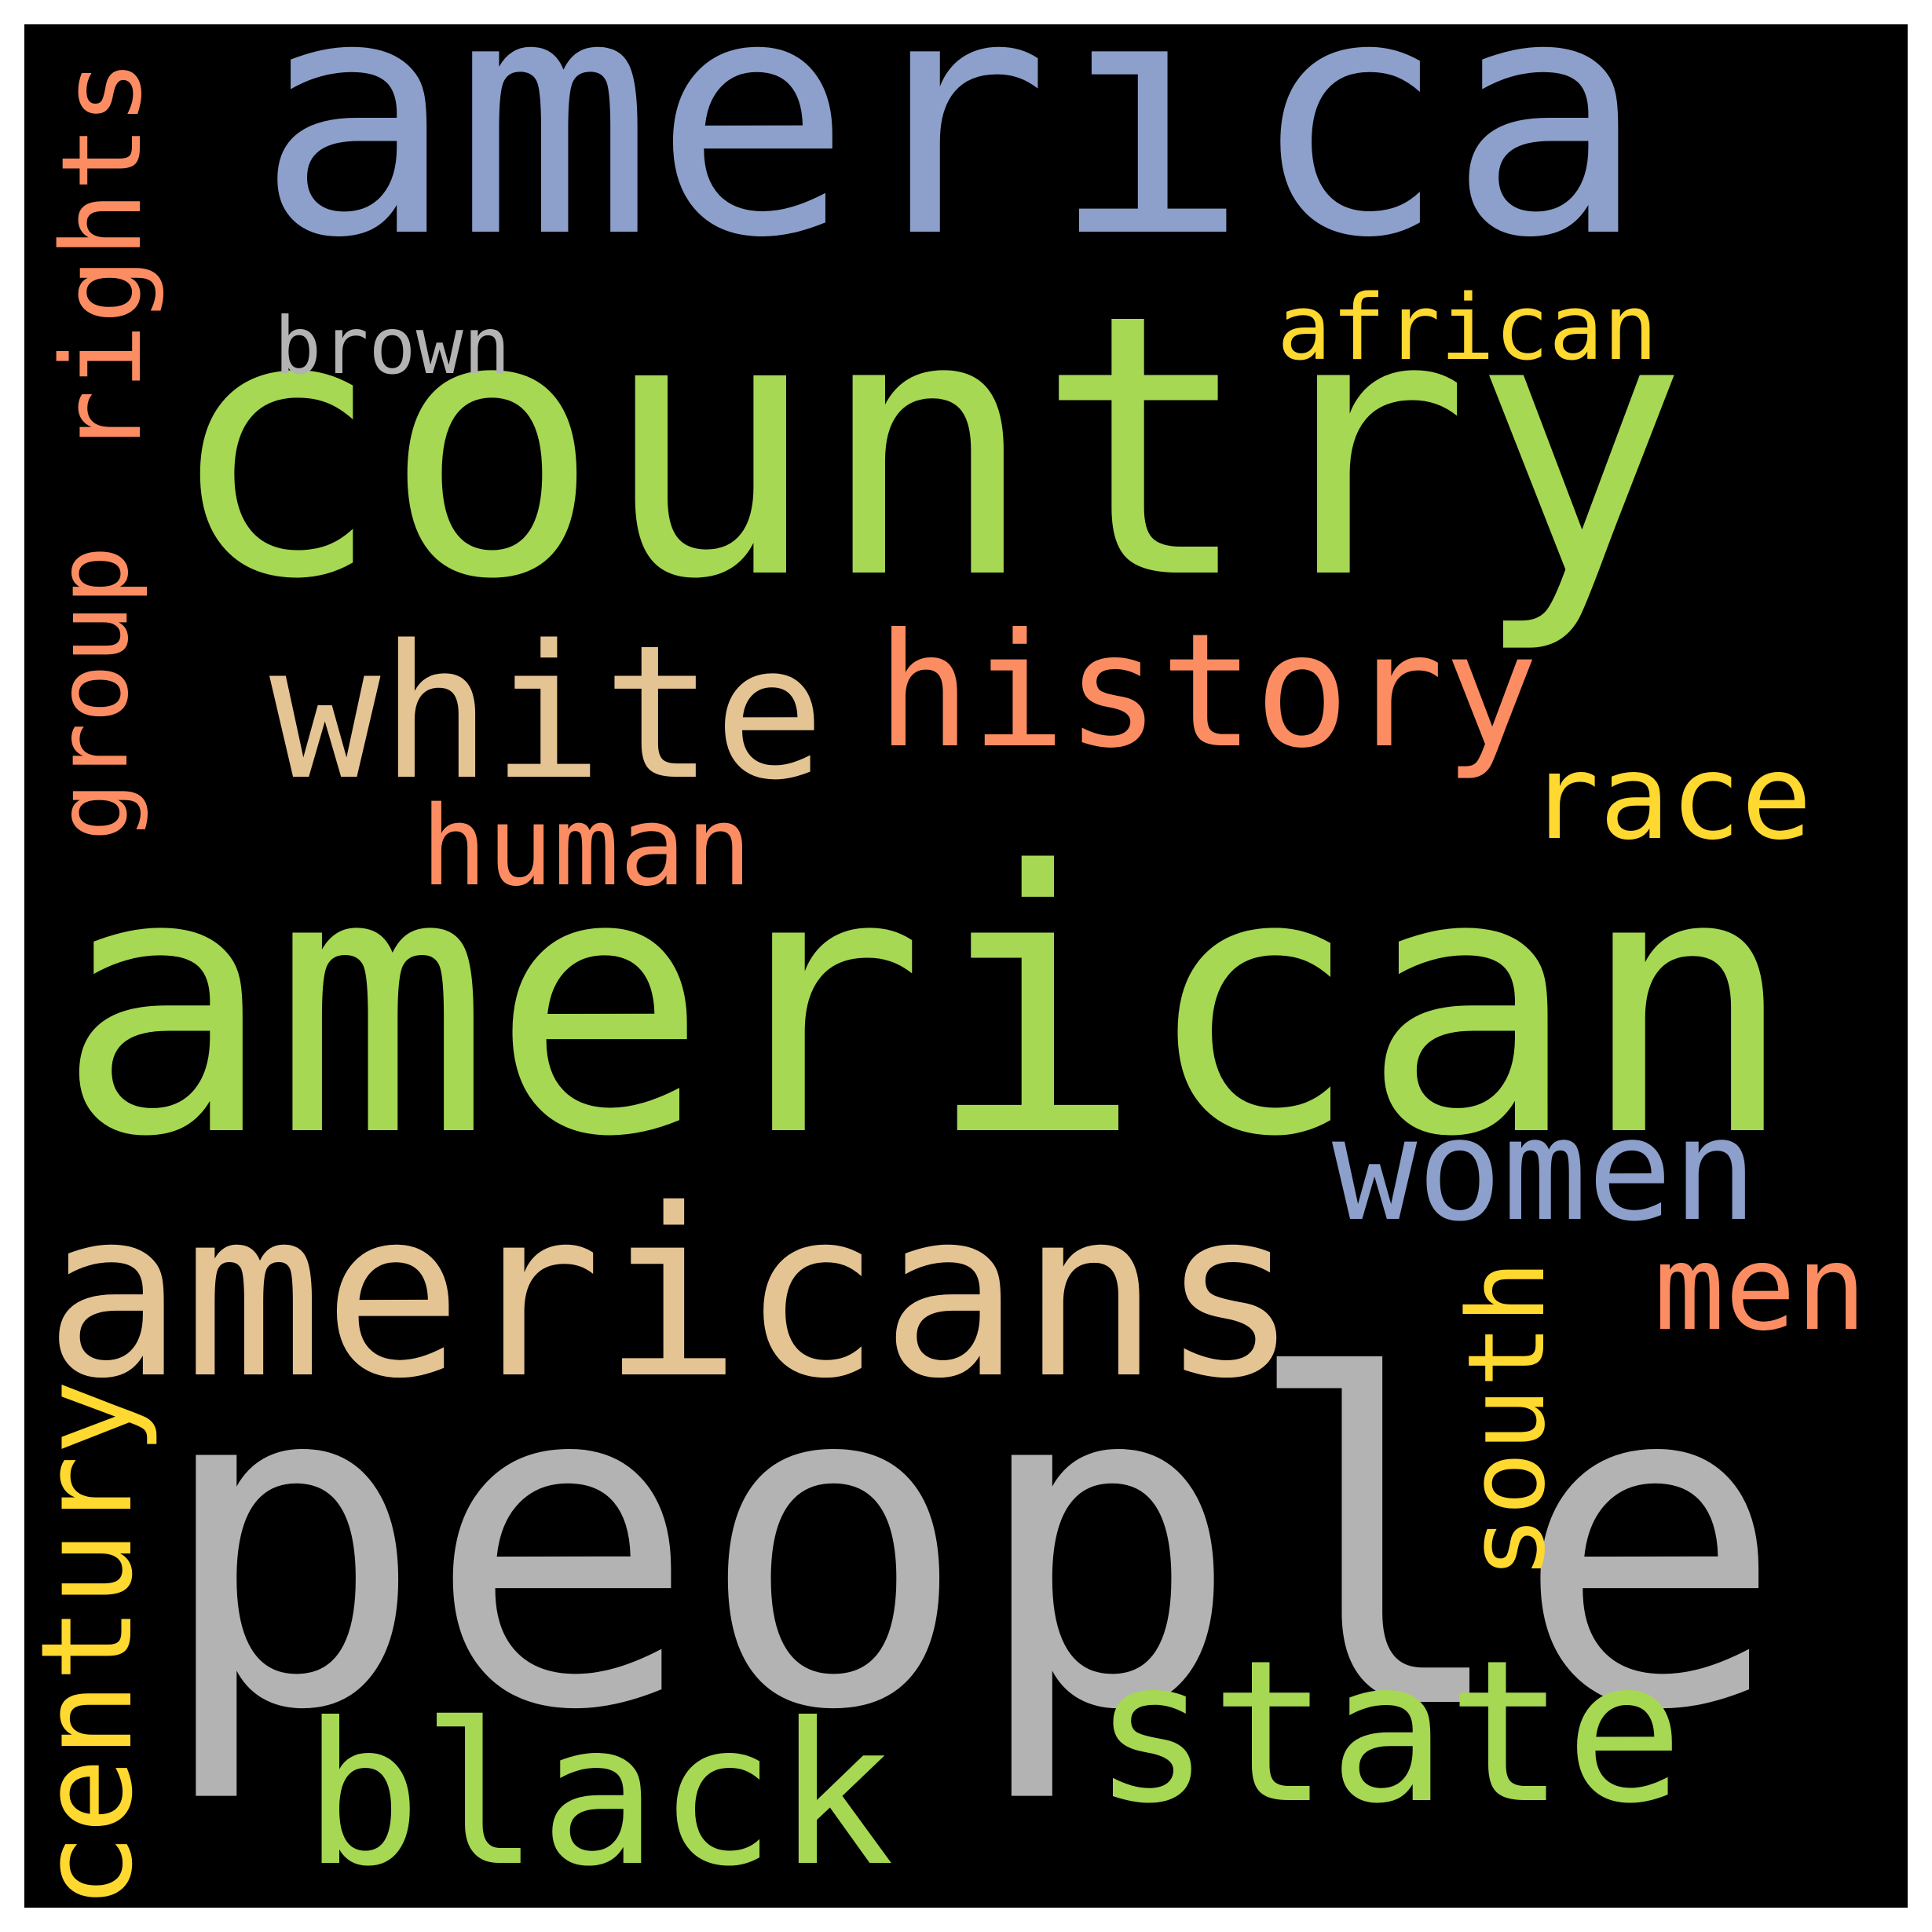 This screenshot has height=1932, width=1932. I want to click on word-century: century, so click(92, 1644).